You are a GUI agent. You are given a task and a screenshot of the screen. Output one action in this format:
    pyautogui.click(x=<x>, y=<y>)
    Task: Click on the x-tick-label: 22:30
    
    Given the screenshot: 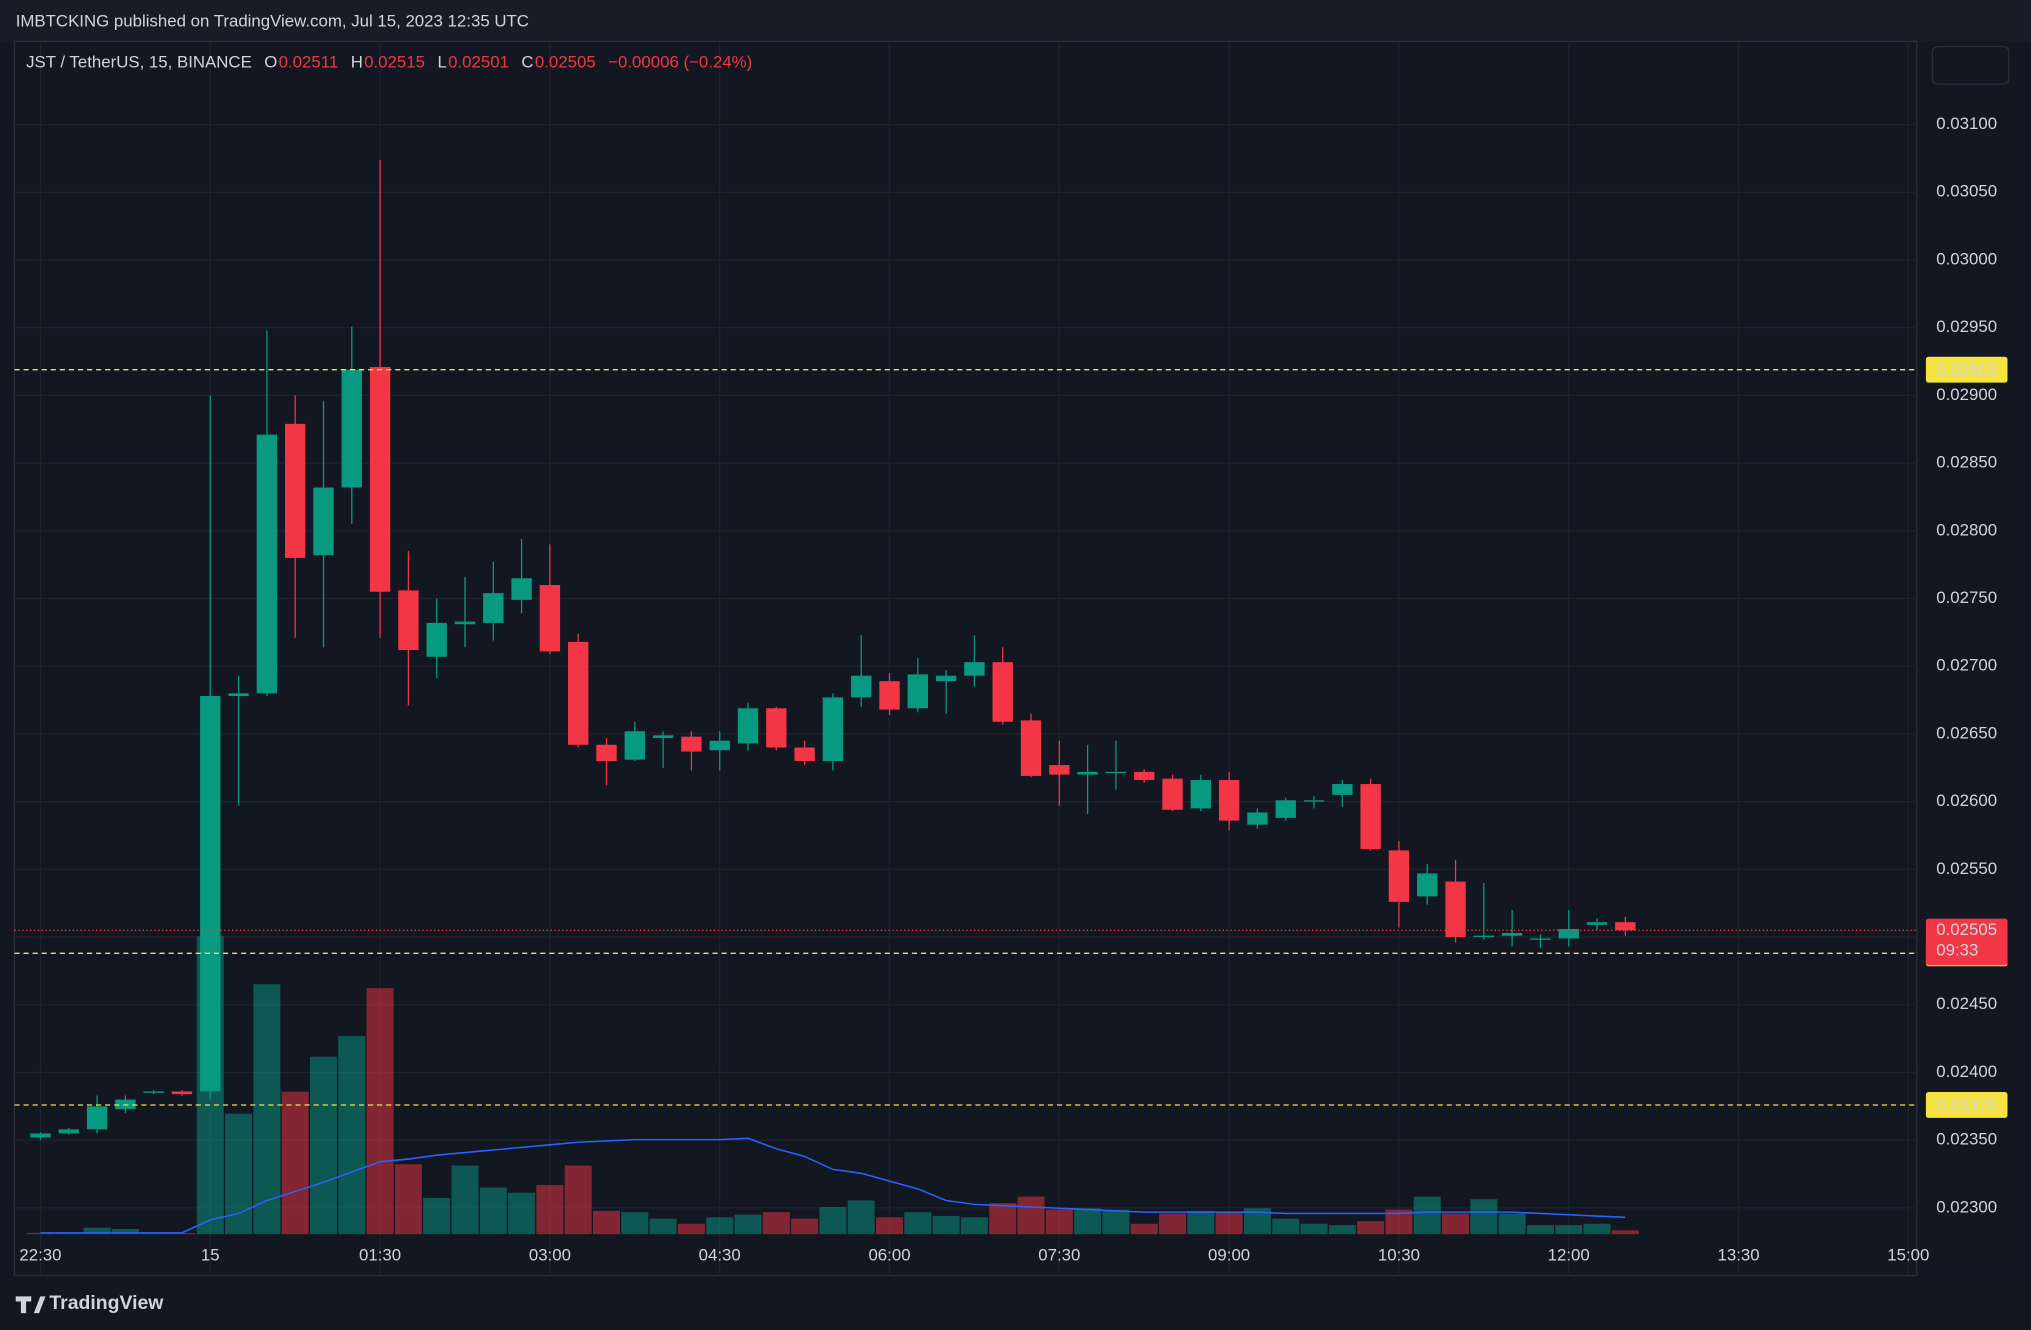 What is the action you would take?
    pyautogui.click(x=40, y=1255)
    